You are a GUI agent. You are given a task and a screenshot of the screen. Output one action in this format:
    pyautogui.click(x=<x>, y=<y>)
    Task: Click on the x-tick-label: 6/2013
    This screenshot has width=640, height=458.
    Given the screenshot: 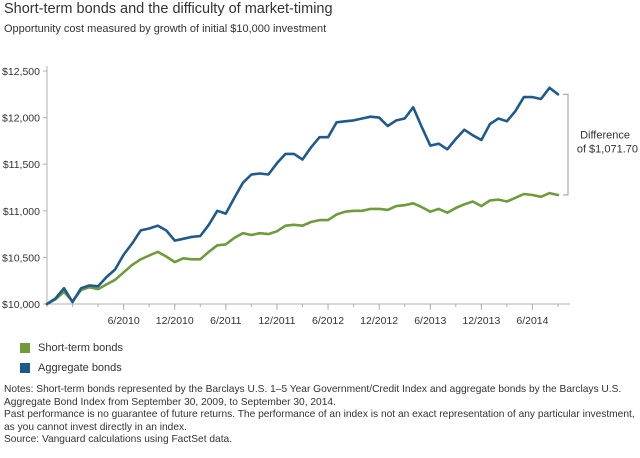 What is the action you would take?
    pyautogui.click(x=430, y=321)
    